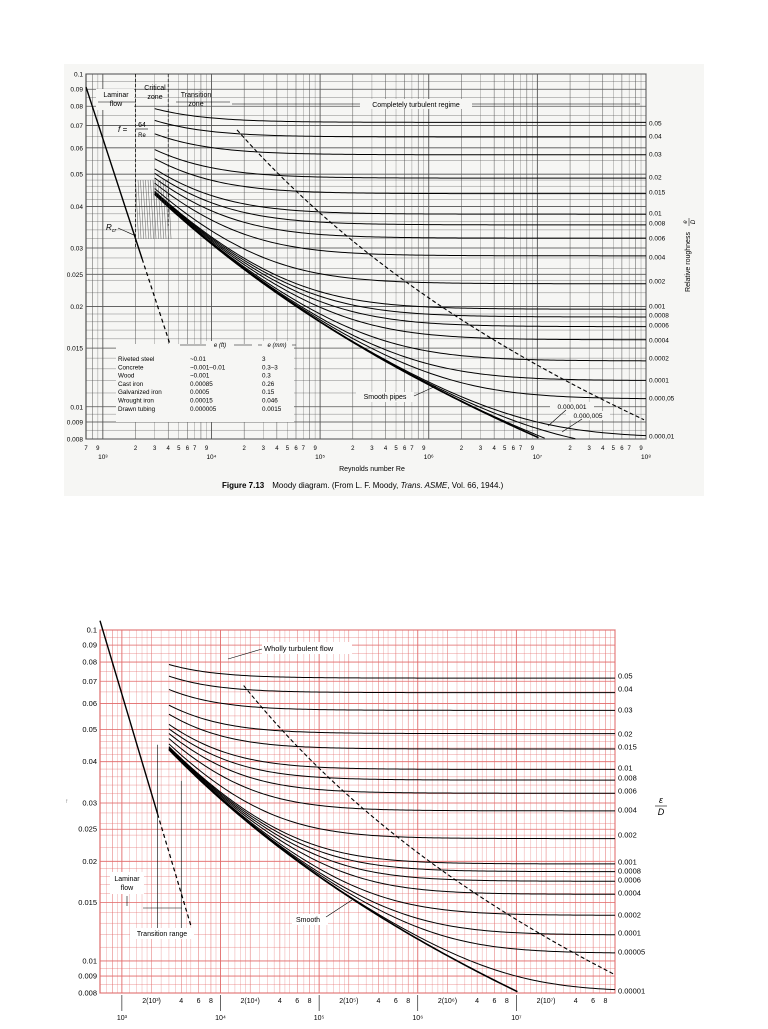 The height and width of the screenshot is (1029, 768). What do you see at coordinates (103, 457) in the screenshot?
I see `x-major-tick-label: 10³` at bounding box center [103, 457].